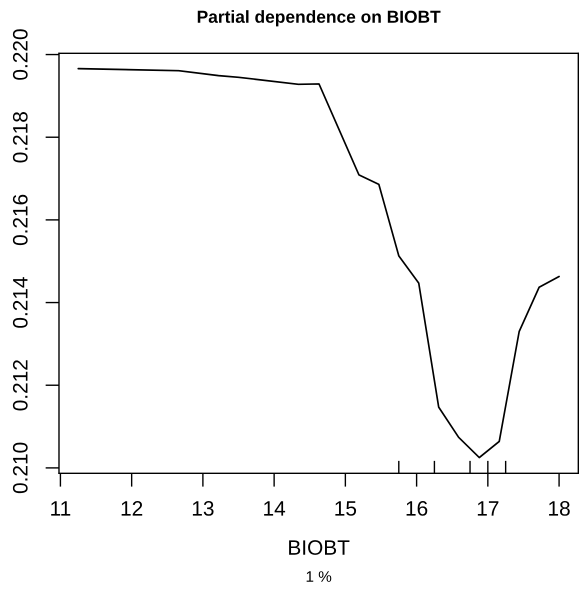  Describe the element at coordinates (319, 18) in the screenshot. I see `chart-title: Partial dependence on BIOBT` at that location.